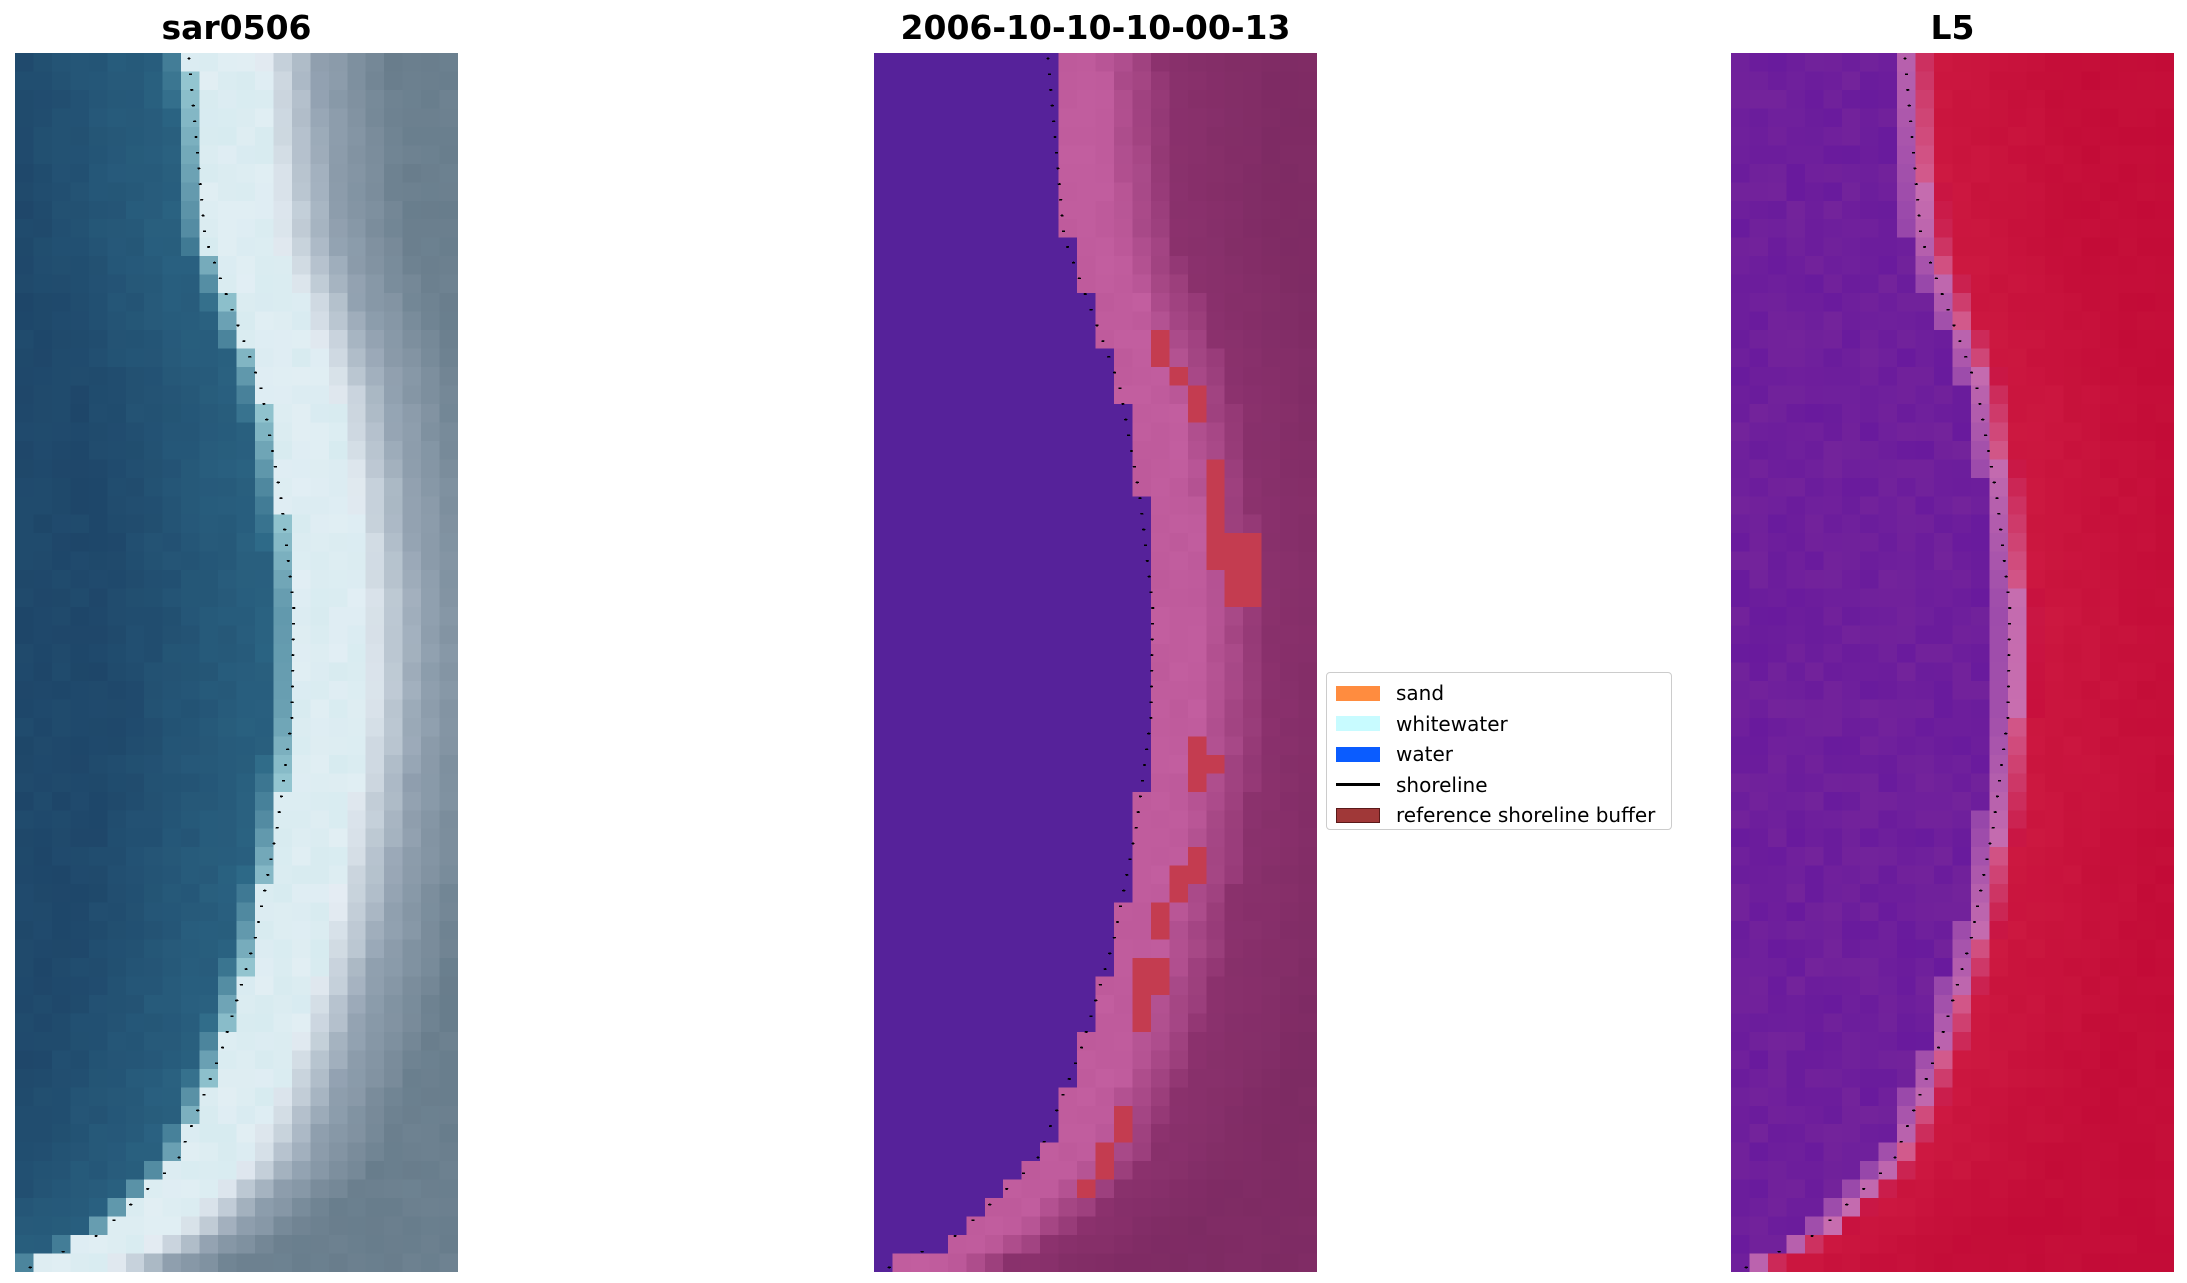  What do you see at coordinates (1358, 785) in the screenshot?
I see `shoreline-line-swatch` at bounding box center [1358, 785].